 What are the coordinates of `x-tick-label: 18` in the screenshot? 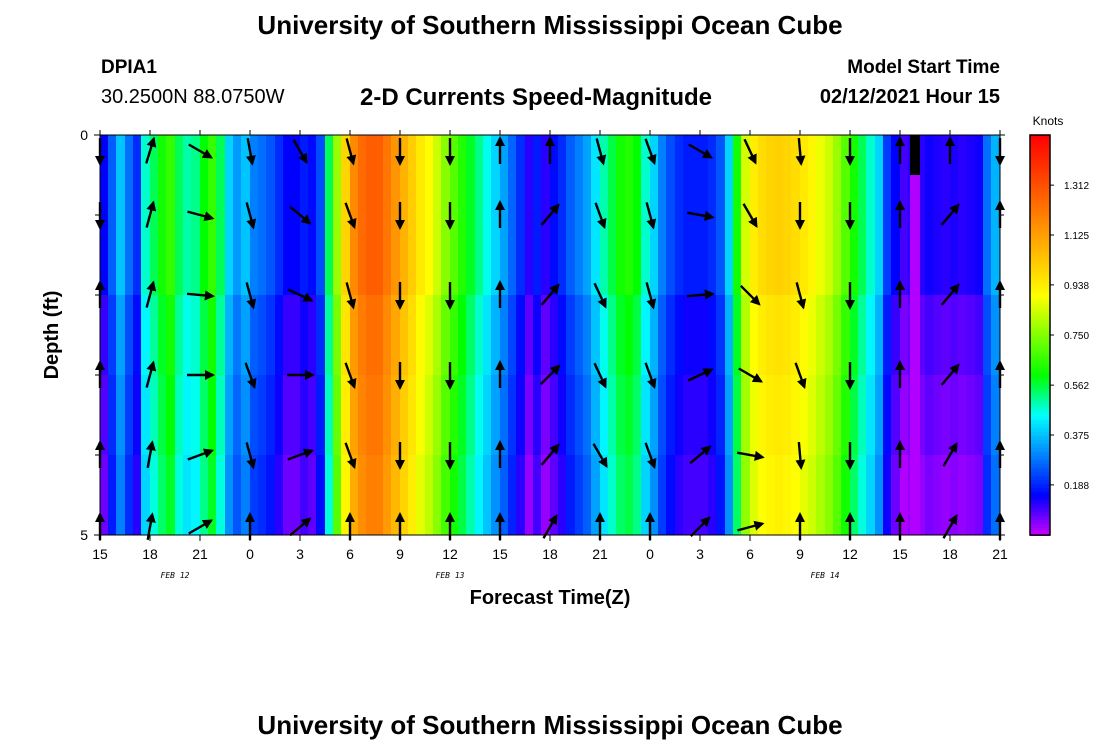 It's located at (150, 554).